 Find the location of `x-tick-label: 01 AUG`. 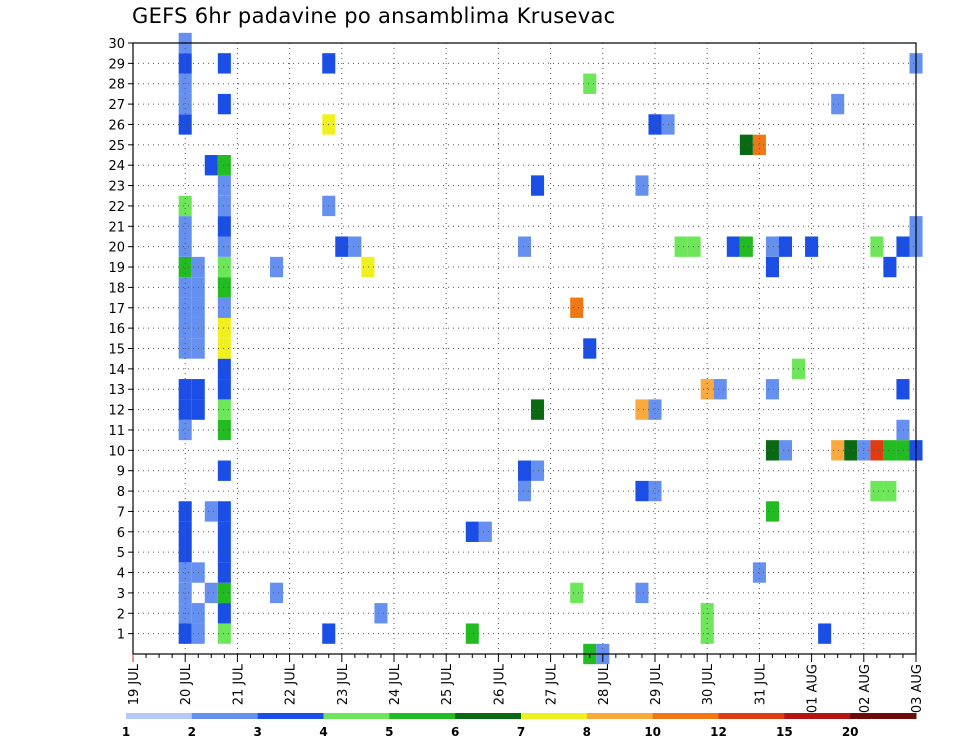

x-tick-label: 01 AUG is located at coordinates (813, 688).